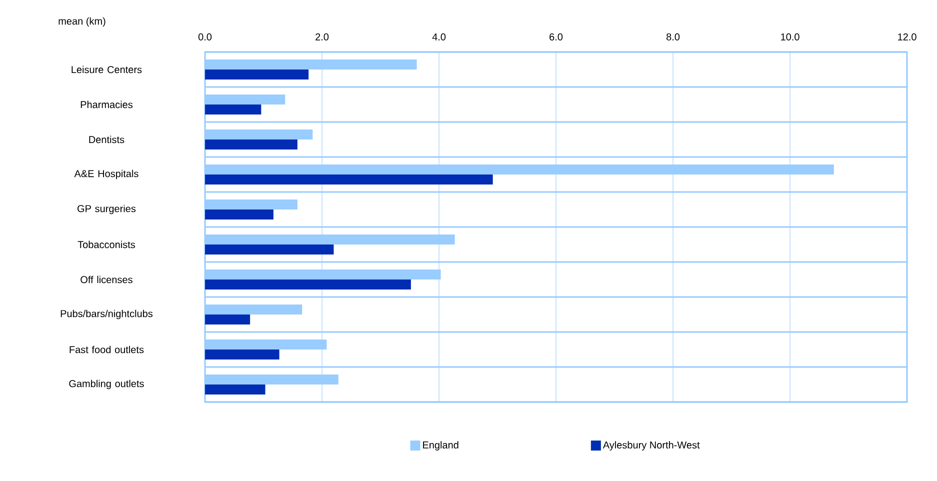 The height and width of the screenshot is (481, 937). Describe the element at coordinates (82, 22) in the screenshot. I see `x-axis-title: mean (km)` at that location.